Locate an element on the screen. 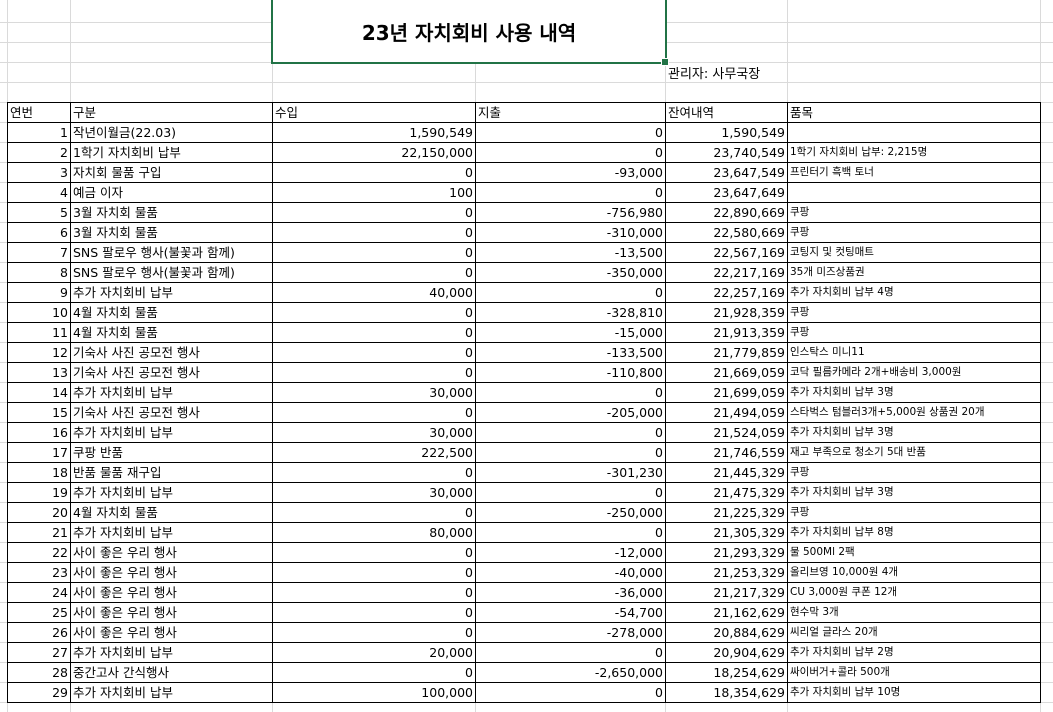  cell-expense: -2,650,000 is located at coordinates (570, 672).